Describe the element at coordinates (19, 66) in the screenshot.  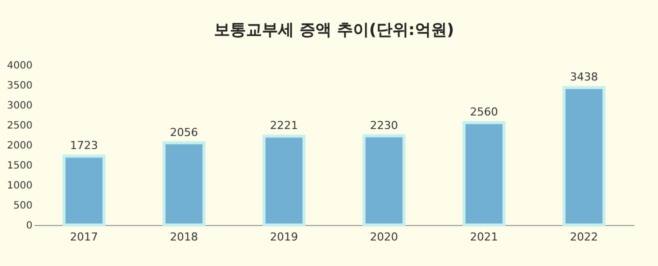
I see `y-tick-label: 4000` at that location.